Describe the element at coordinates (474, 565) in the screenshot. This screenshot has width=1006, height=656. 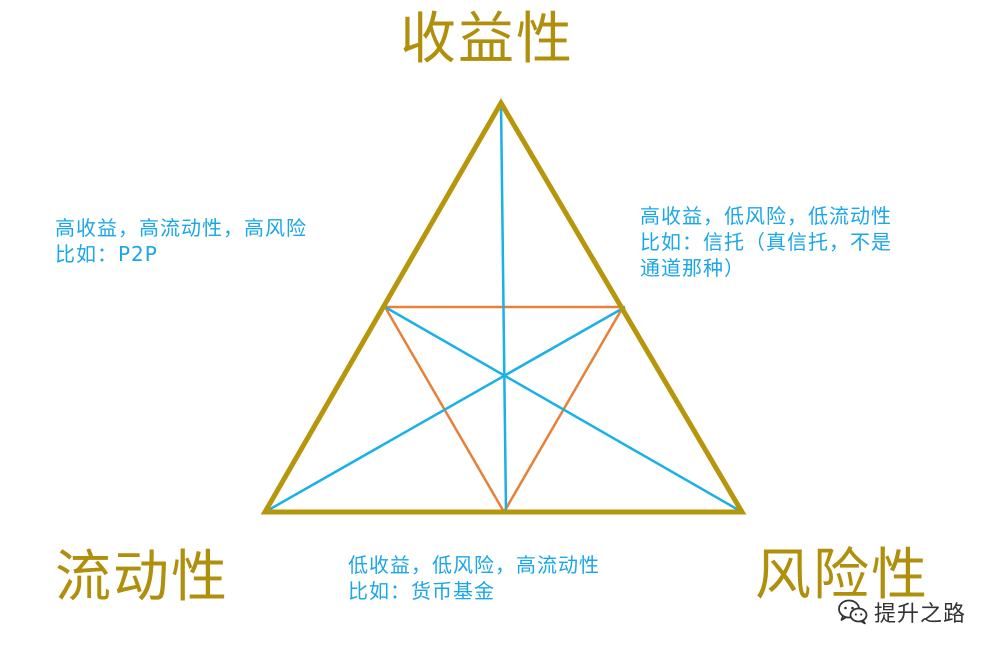
I see `note-bottom-line1: 低收益，低风险，高流动性` at that location.